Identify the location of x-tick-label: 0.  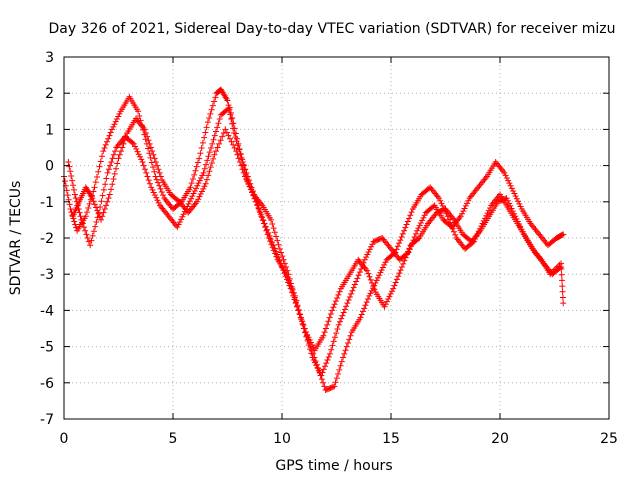
(64, 439).